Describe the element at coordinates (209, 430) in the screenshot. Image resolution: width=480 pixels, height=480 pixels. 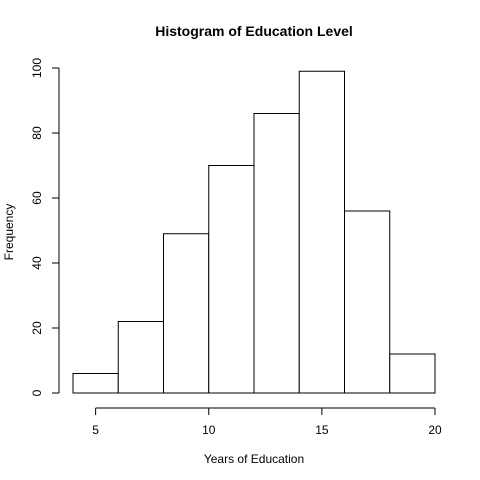
I see `x-tick-label: 10` at that location.